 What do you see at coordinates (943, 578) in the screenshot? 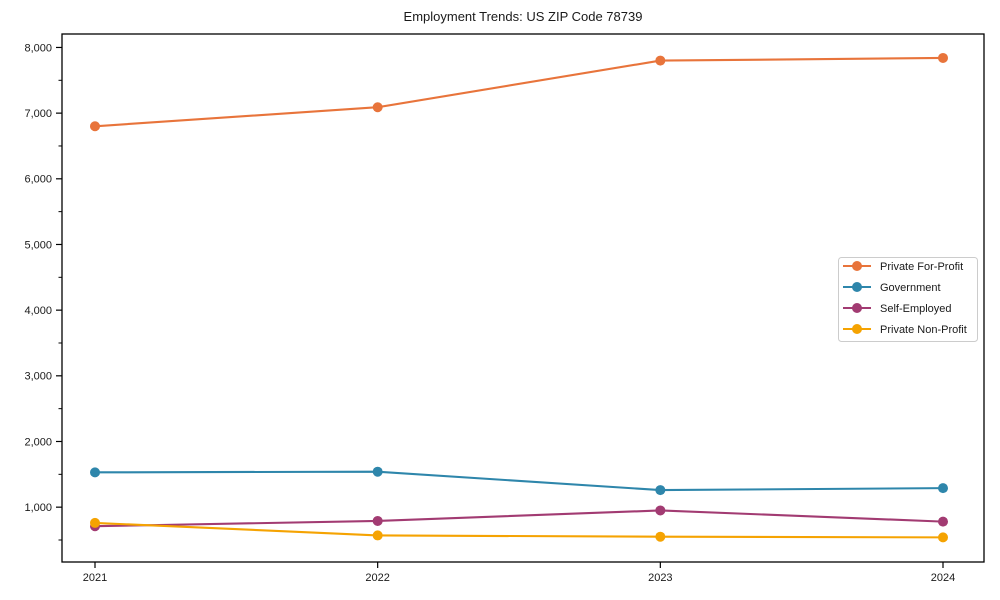
I see `x-tick-label: 2024` at bounding box center [943, 578].